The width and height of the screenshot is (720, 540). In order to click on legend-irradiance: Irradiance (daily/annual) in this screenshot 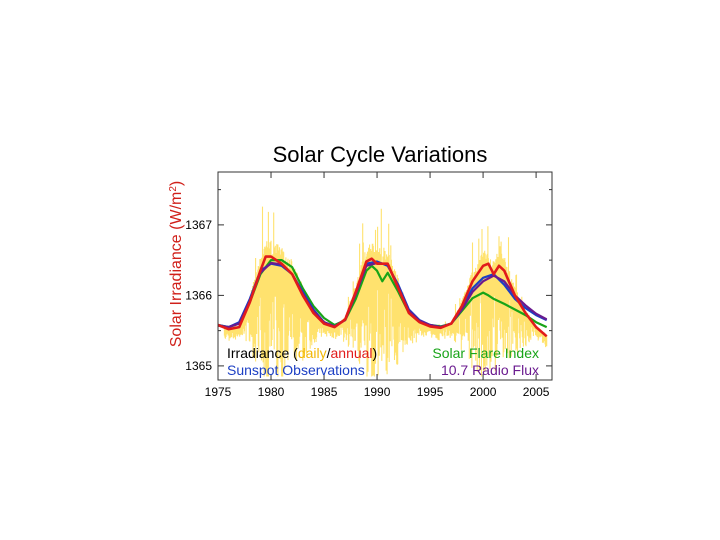, I will do `click(302, 353)`.